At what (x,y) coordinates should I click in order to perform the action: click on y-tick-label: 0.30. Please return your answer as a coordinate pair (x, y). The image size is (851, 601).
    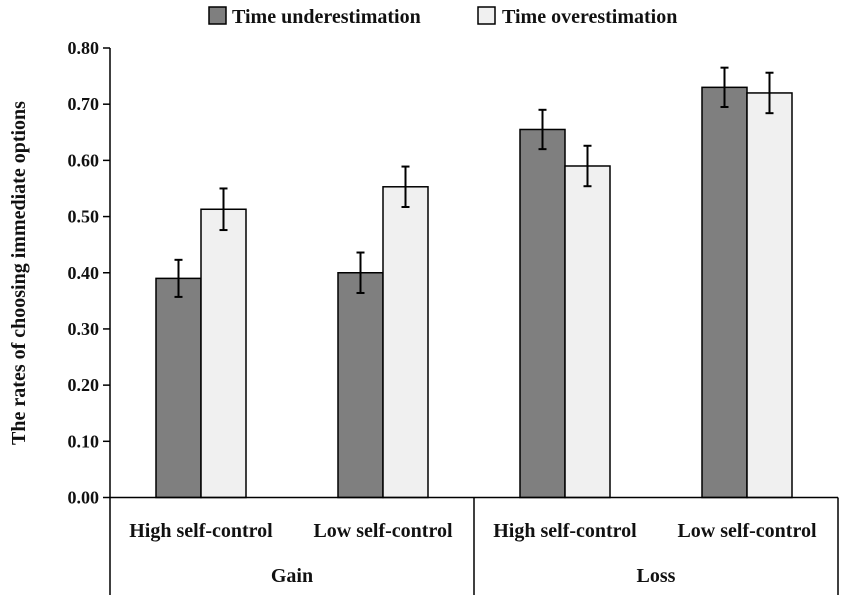
    Looking at the image, I should click on (84, 329).